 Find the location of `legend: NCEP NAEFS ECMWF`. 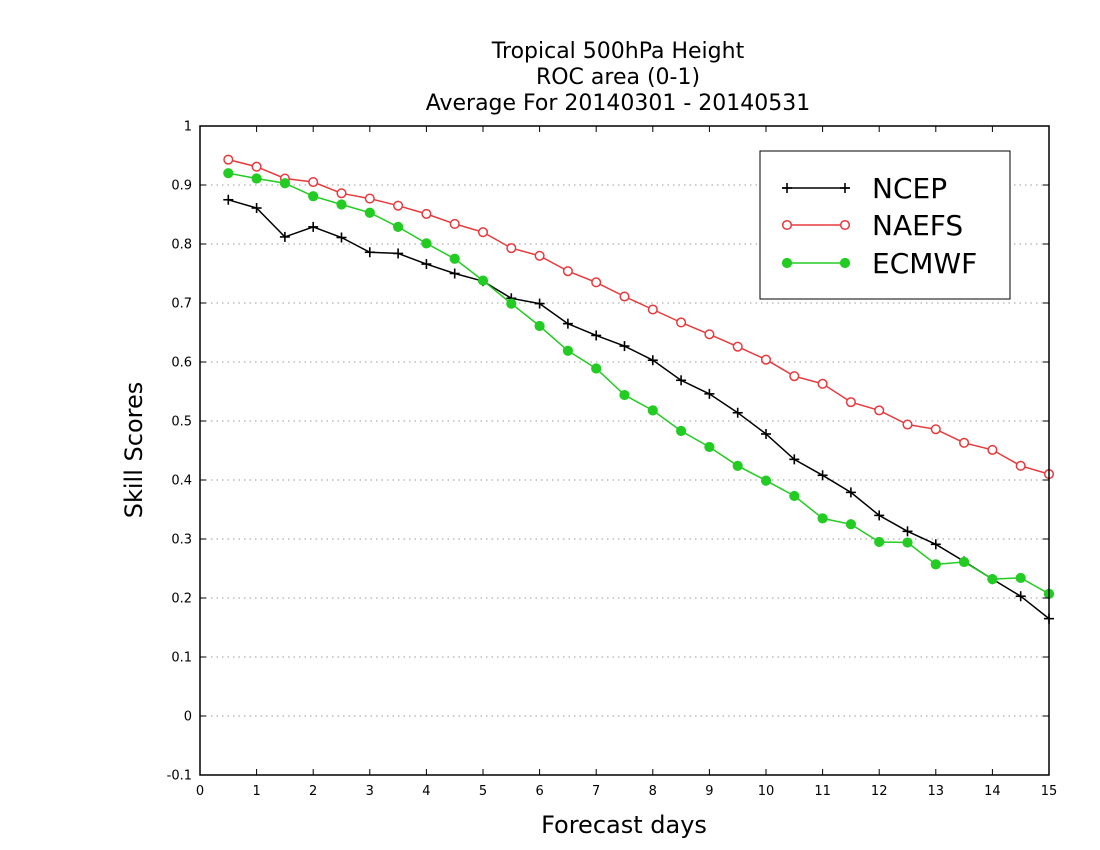

legend: NCEP NAEFS ECMWF is located at coordinates (885, 225).